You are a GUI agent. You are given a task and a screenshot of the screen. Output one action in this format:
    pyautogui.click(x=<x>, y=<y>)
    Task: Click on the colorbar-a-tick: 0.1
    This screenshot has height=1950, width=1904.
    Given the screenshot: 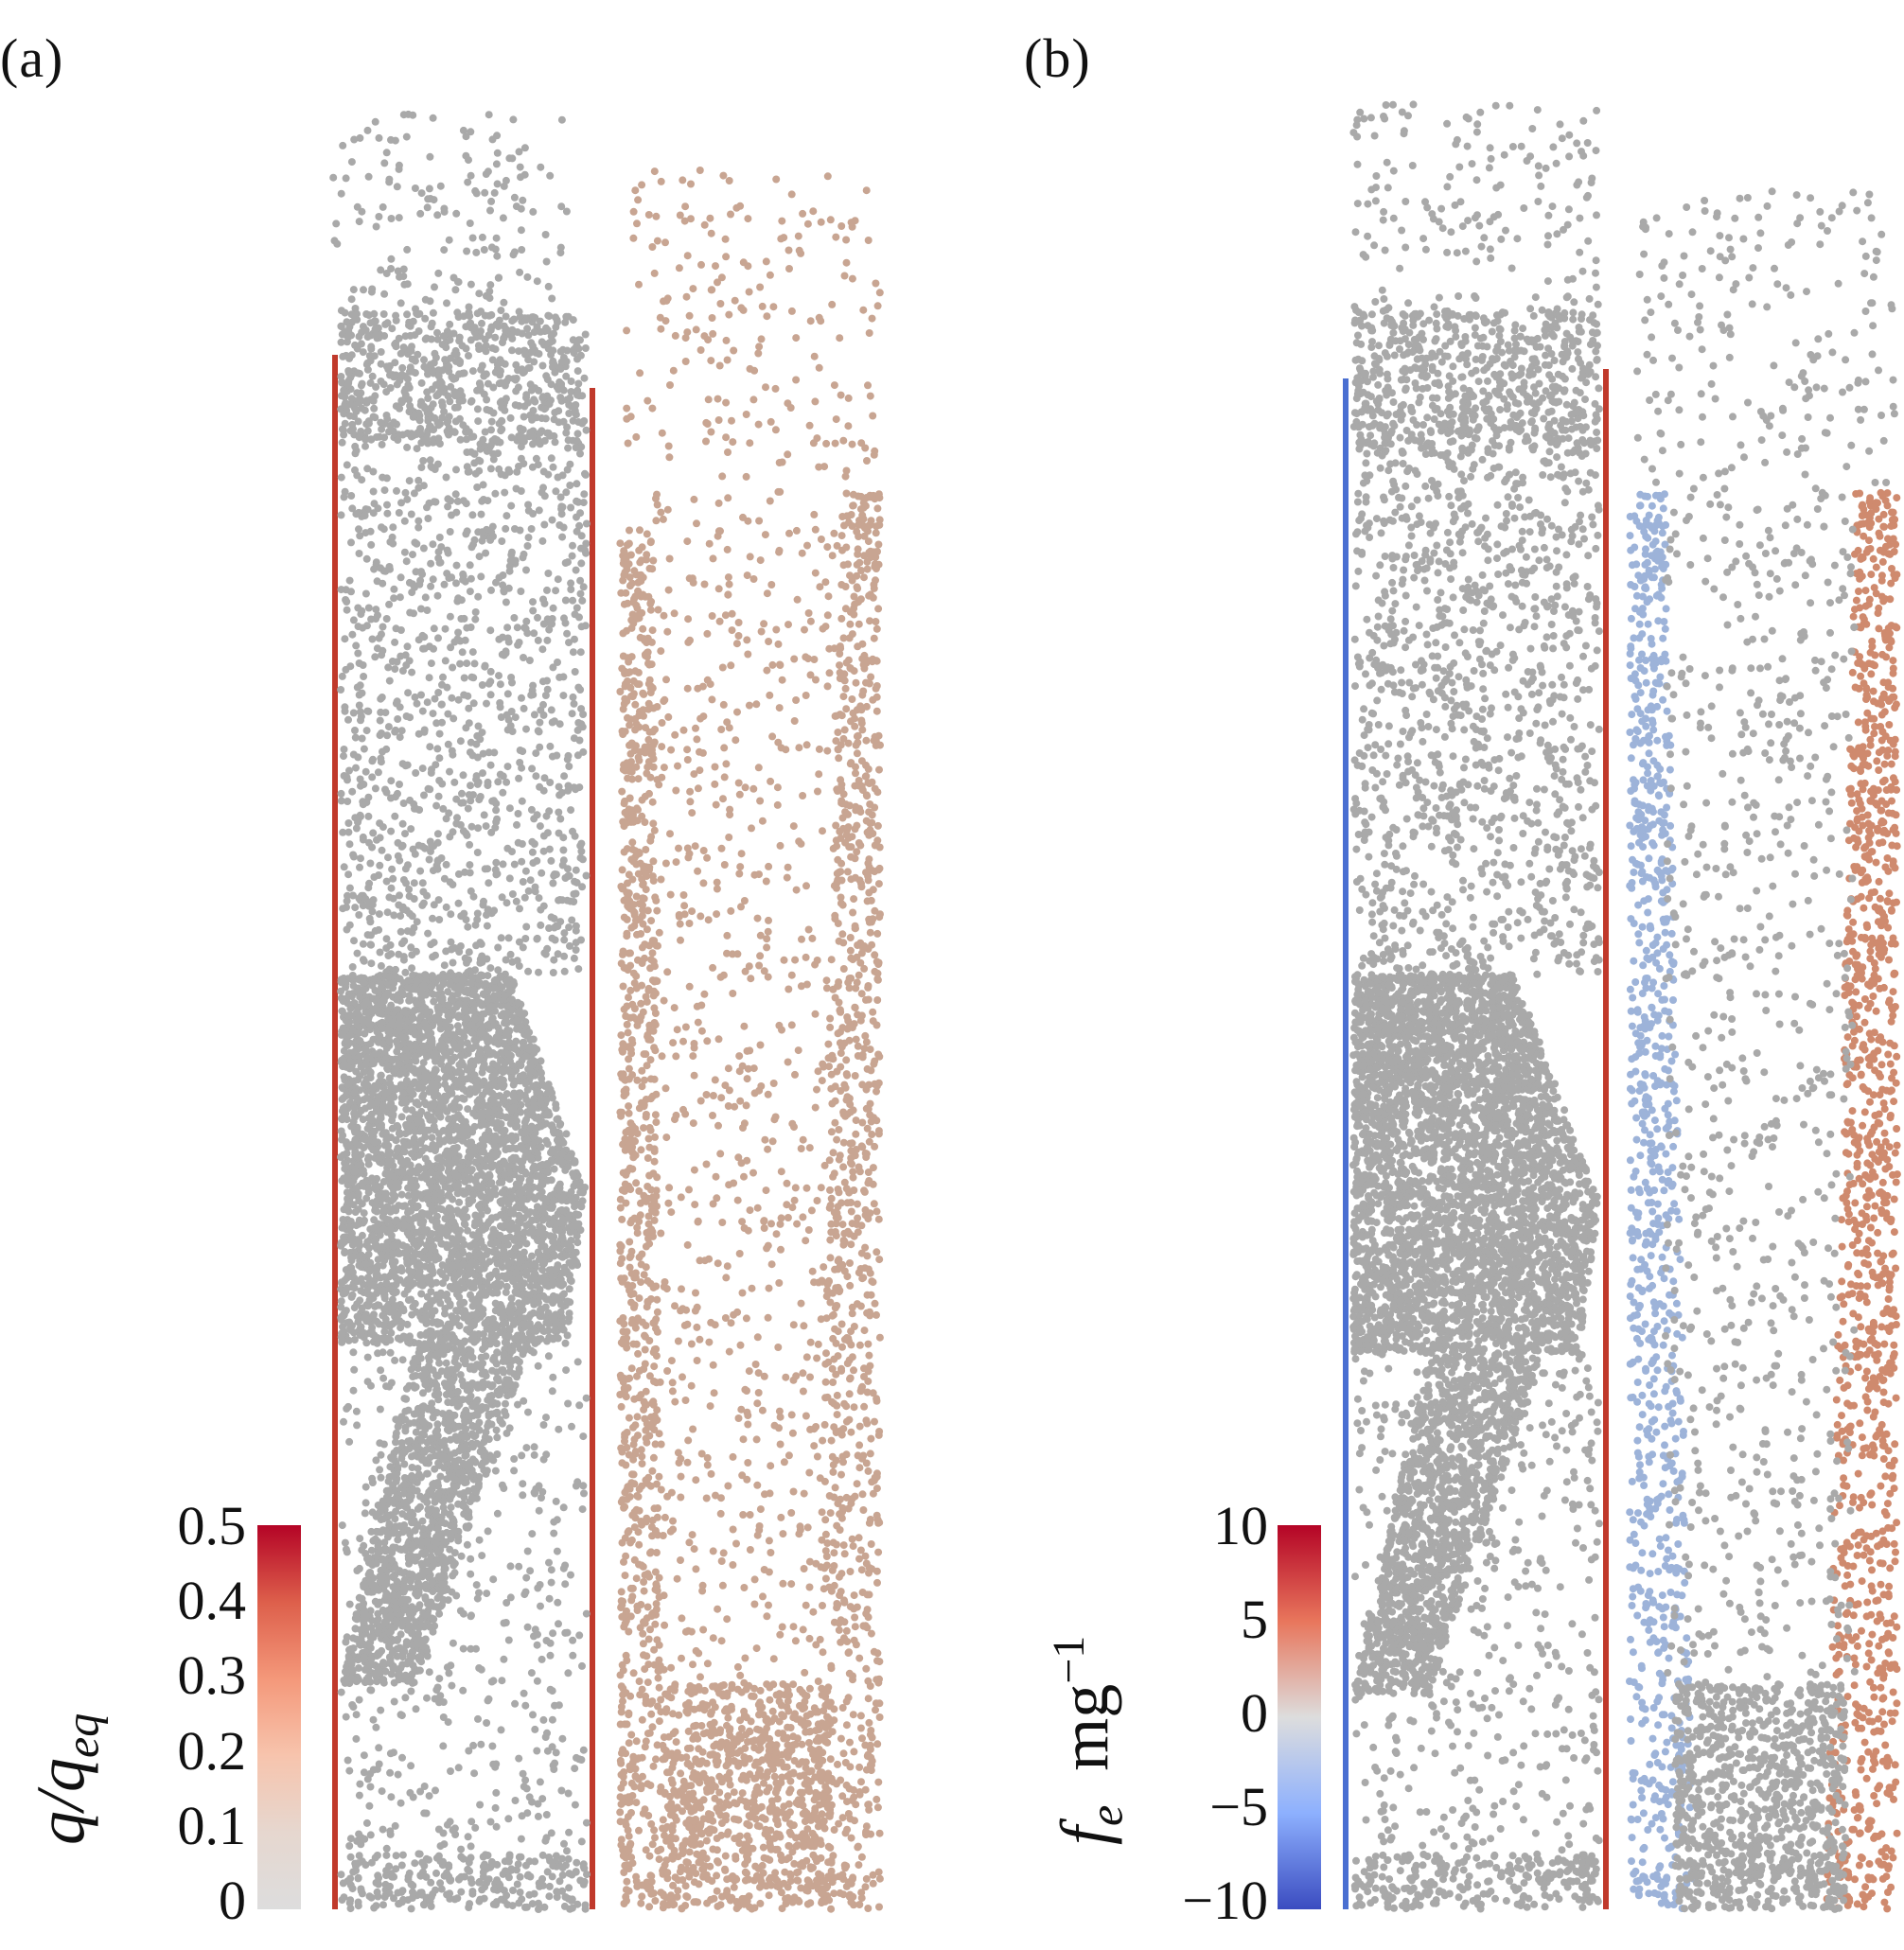 What is the action you would take?
    pyautogui.click(x=184, y=1826)
    